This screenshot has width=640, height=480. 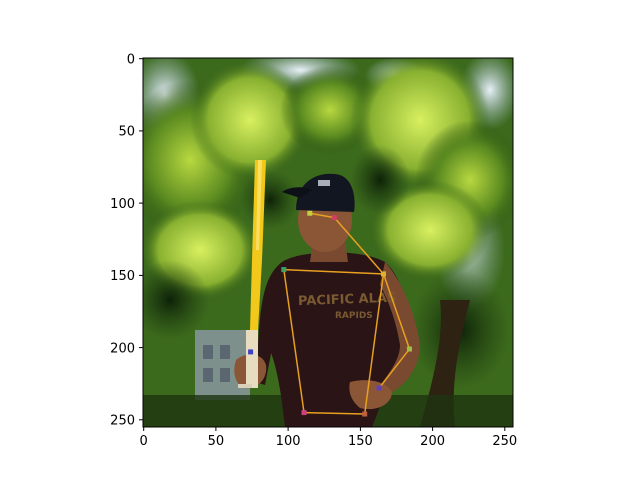 What do you see at coordinates (359, 246) in the screenshot?
I see `pose-edge-neck-left-shoulder` at bounding box center [359, 246].